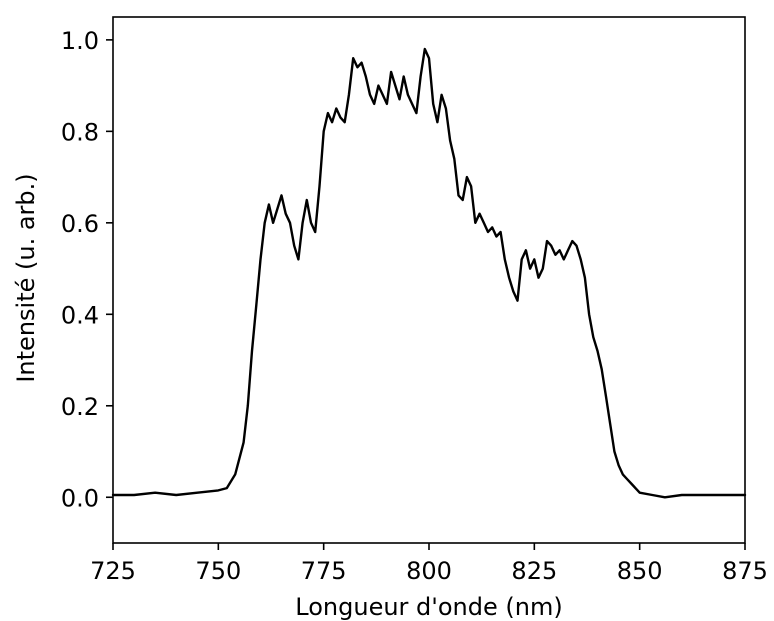 The height and width of the screenshot is (621, 774). I want to click on y-axis-label: Intensité (u. arb.), so click(26, 277).